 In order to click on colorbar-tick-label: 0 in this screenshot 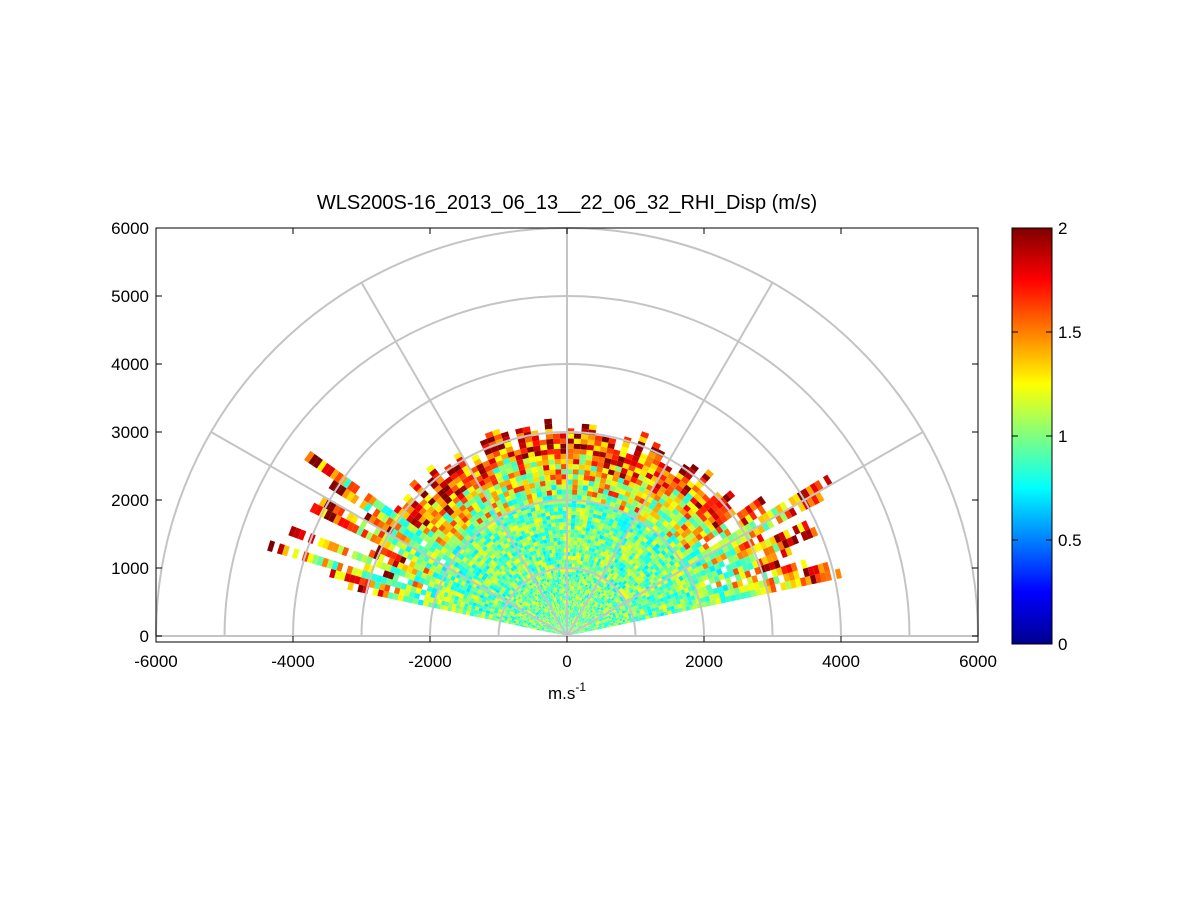, I will do `click(1062, 644)`.